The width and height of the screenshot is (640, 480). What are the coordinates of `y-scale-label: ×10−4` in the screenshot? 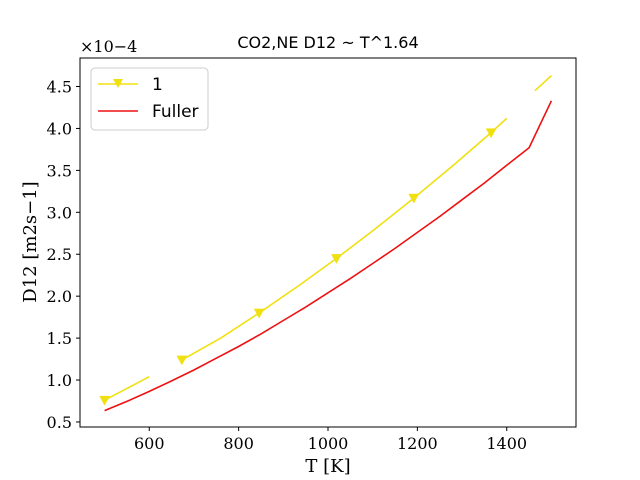 It's located at (108, 46).